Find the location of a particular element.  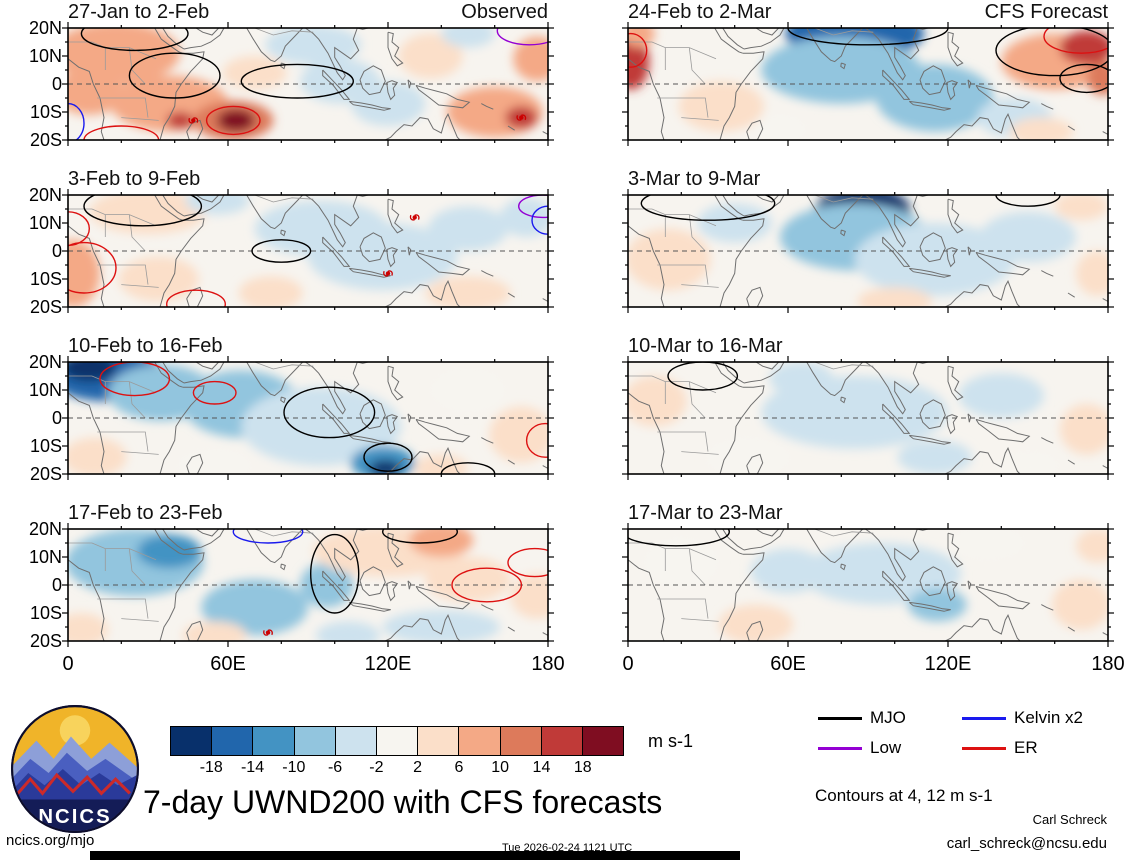

panel-3-mar-to-9-mar is located at coordinates (868, 251).